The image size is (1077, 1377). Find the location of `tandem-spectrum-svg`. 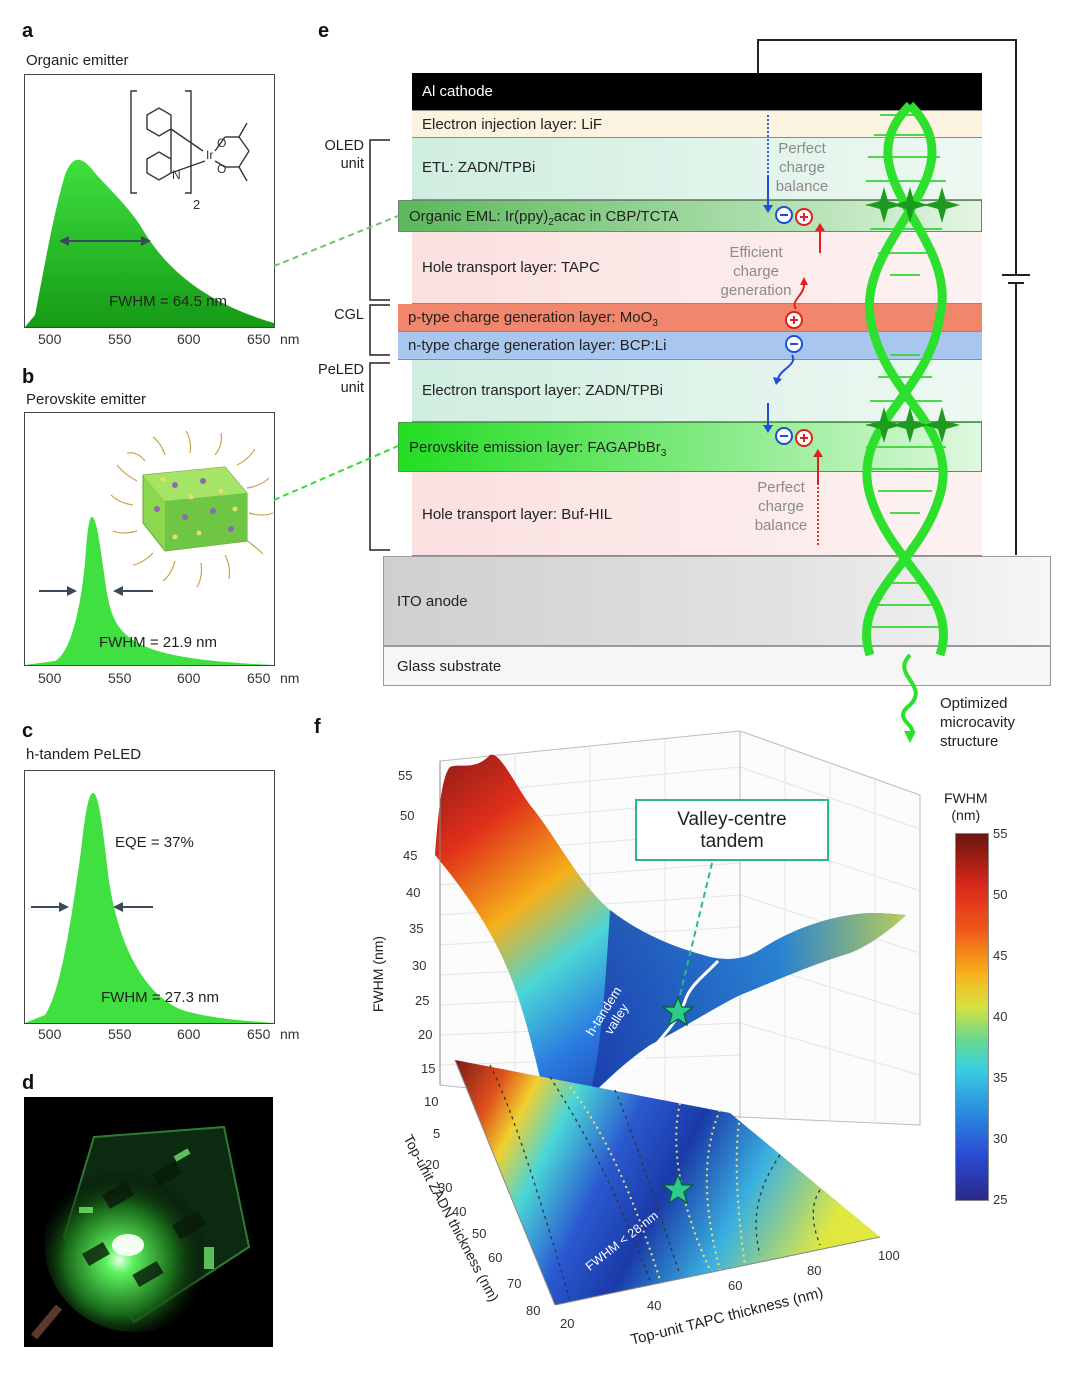

tandem-spectrum-svg is located at coordinates (149, 908).